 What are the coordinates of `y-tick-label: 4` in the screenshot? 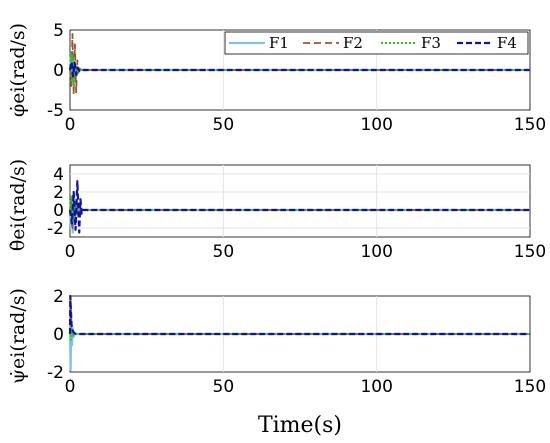 It's located at (58, 175).